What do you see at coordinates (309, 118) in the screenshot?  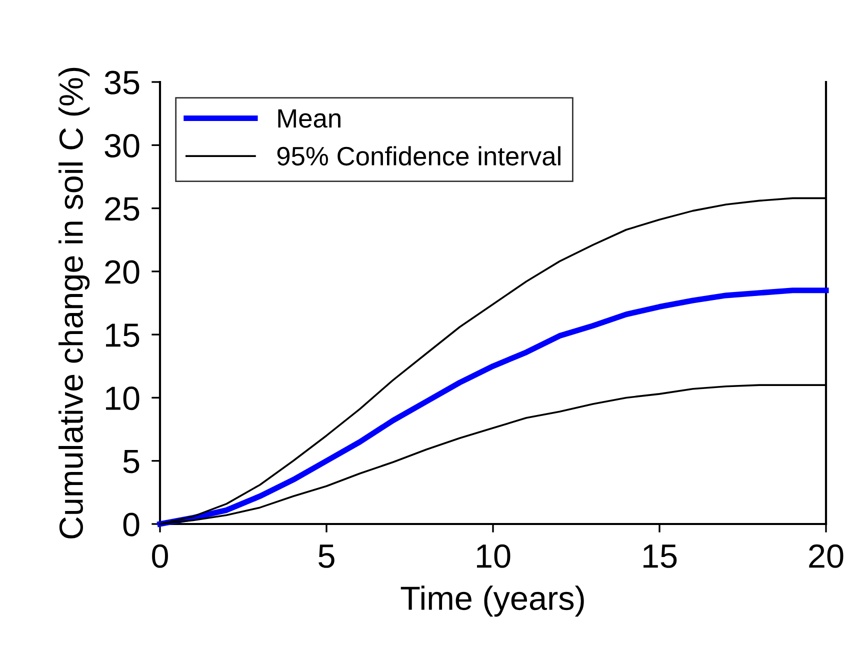 I see `legend-label: Mean` at bounding box center [309, 118].